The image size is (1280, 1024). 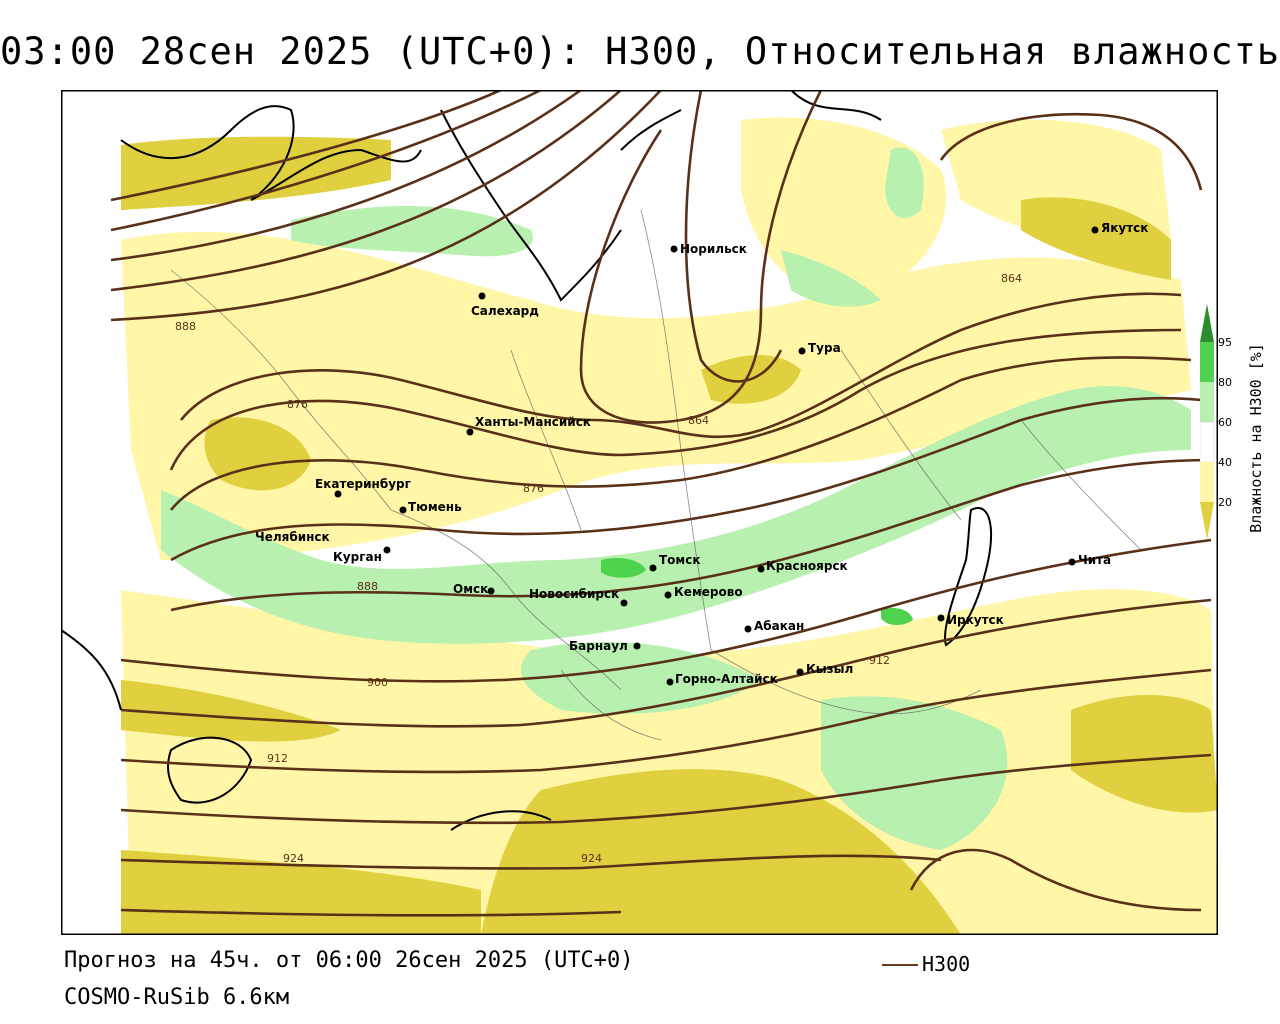 What do you see at coordinates (1225, 502) in the screenshot?
I see `colorbar-tick: 20` at bounding box center [1225, 502].